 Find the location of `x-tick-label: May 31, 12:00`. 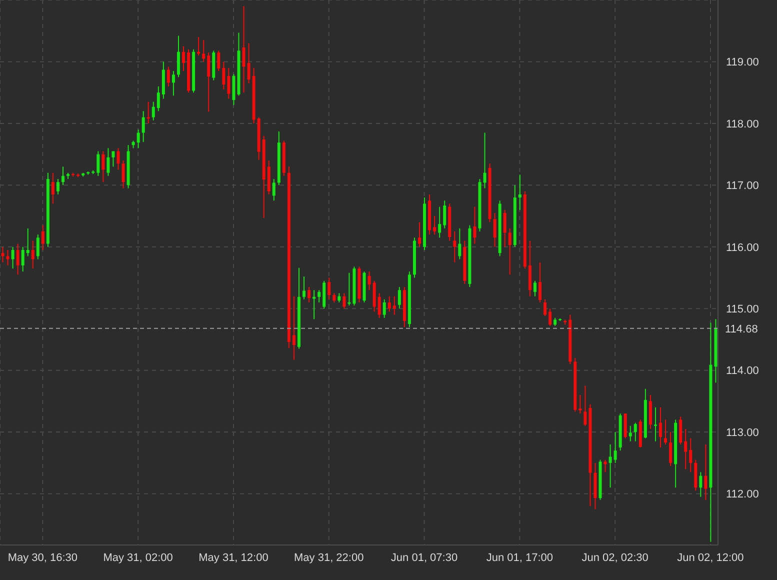

x-tick-label: May 31, 12:00 is located at coordinates (233, 558).